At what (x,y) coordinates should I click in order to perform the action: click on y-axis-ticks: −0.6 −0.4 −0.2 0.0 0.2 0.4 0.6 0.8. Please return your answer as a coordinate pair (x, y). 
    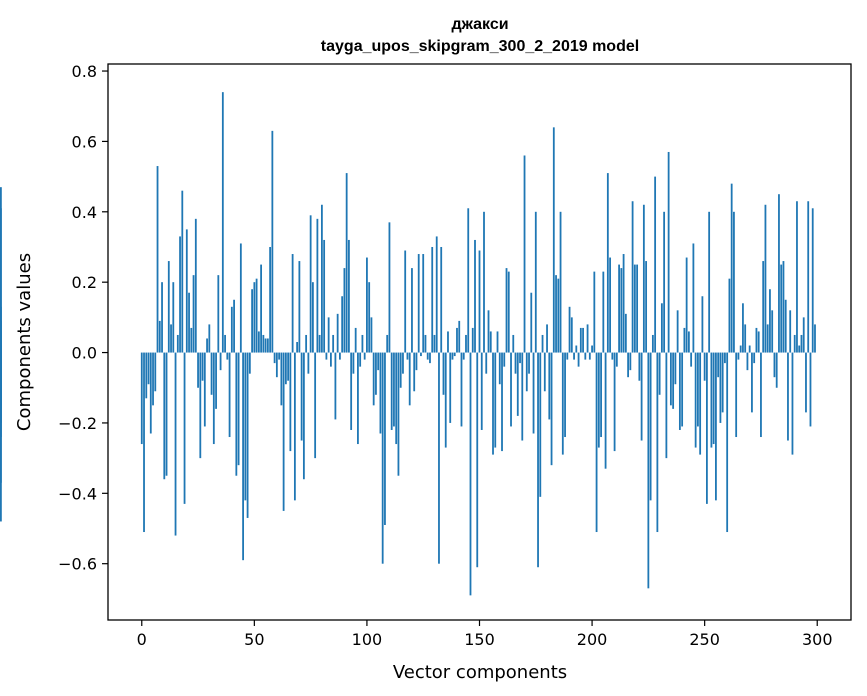
    Looking at the image, I should click on (83, 318).